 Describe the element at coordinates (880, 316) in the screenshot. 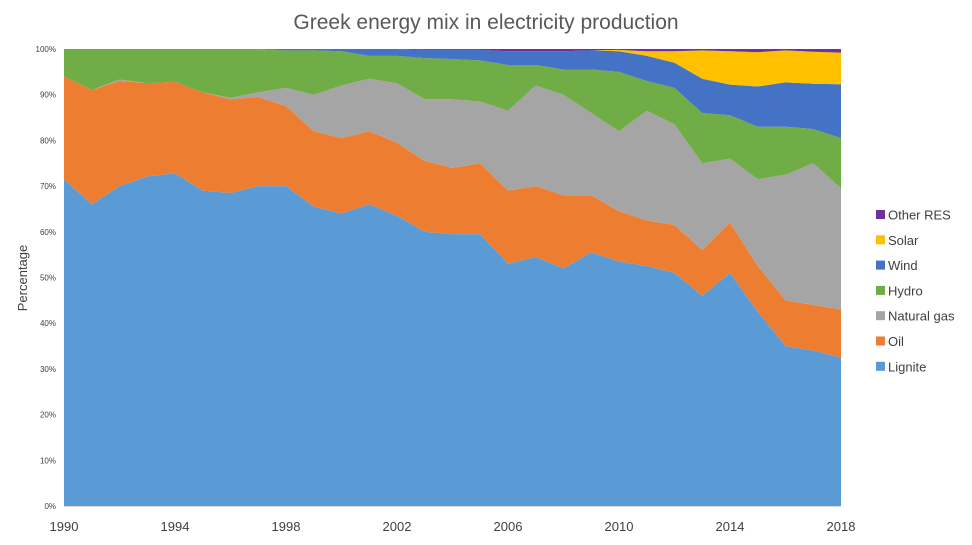

I see `legend-swatch-natural-gas` at that location.